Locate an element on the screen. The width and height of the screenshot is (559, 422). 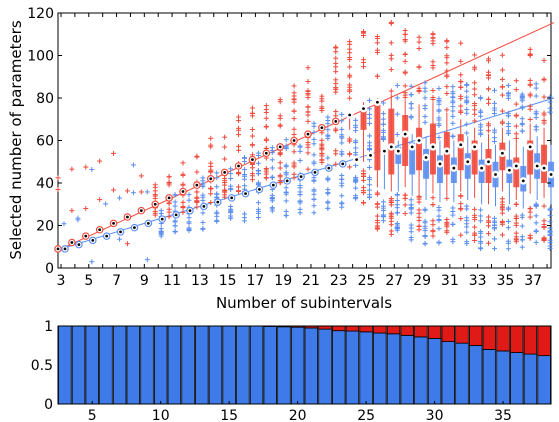
box-red is located at coordinates (544, 163).